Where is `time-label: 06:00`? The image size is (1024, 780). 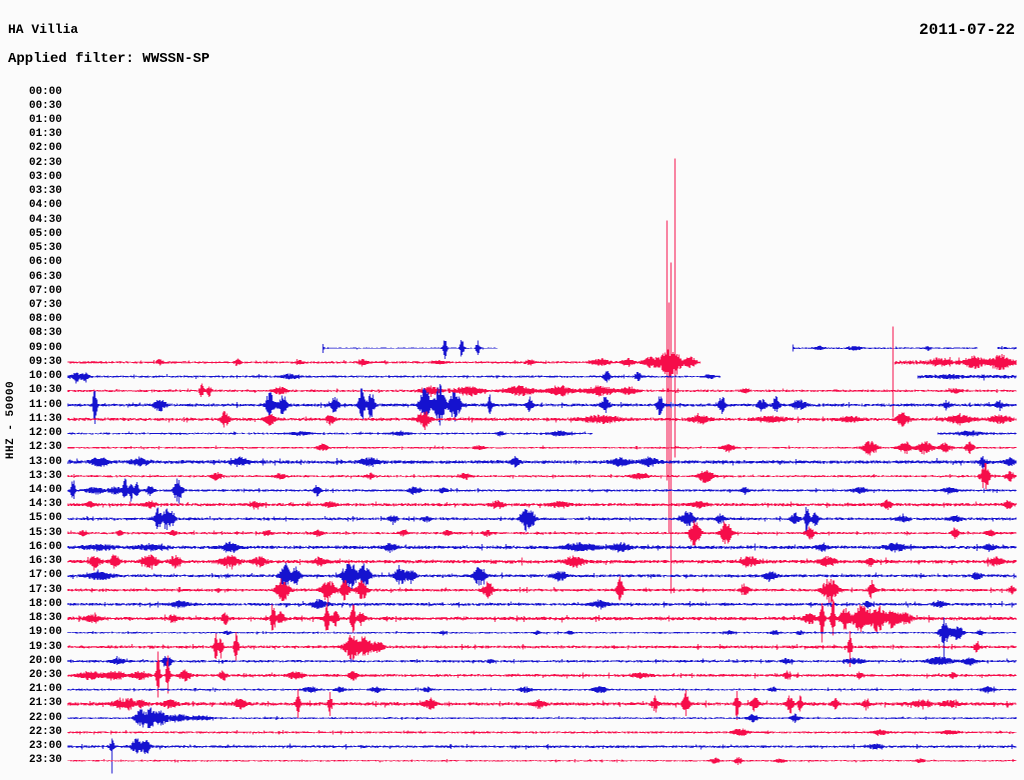 time-label: 06:00 is located at coordinates (45, 262).